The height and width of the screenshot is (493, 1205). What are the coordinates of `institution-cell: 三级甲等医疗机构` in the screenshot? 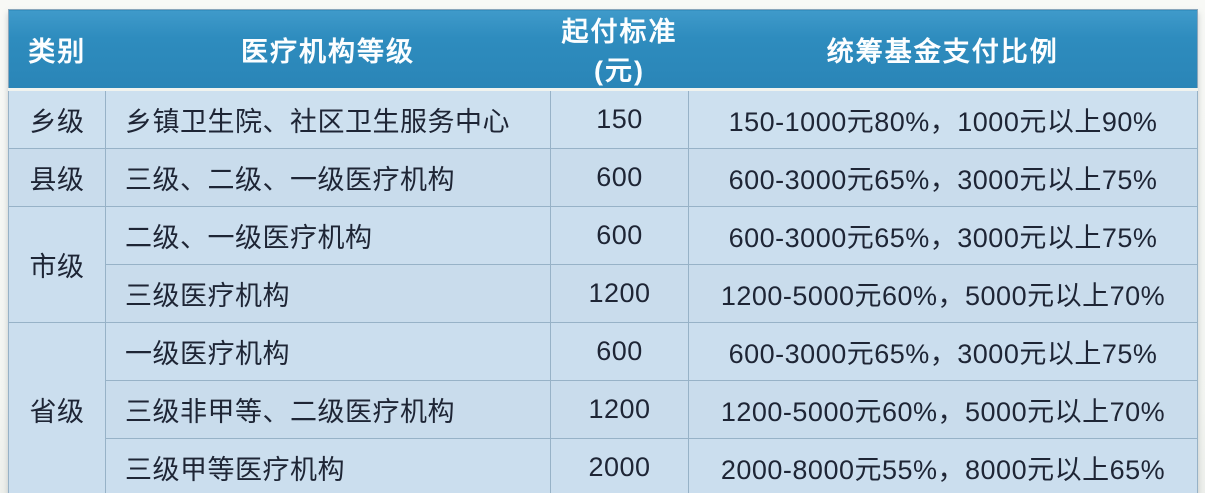 It's located at (328, 465).